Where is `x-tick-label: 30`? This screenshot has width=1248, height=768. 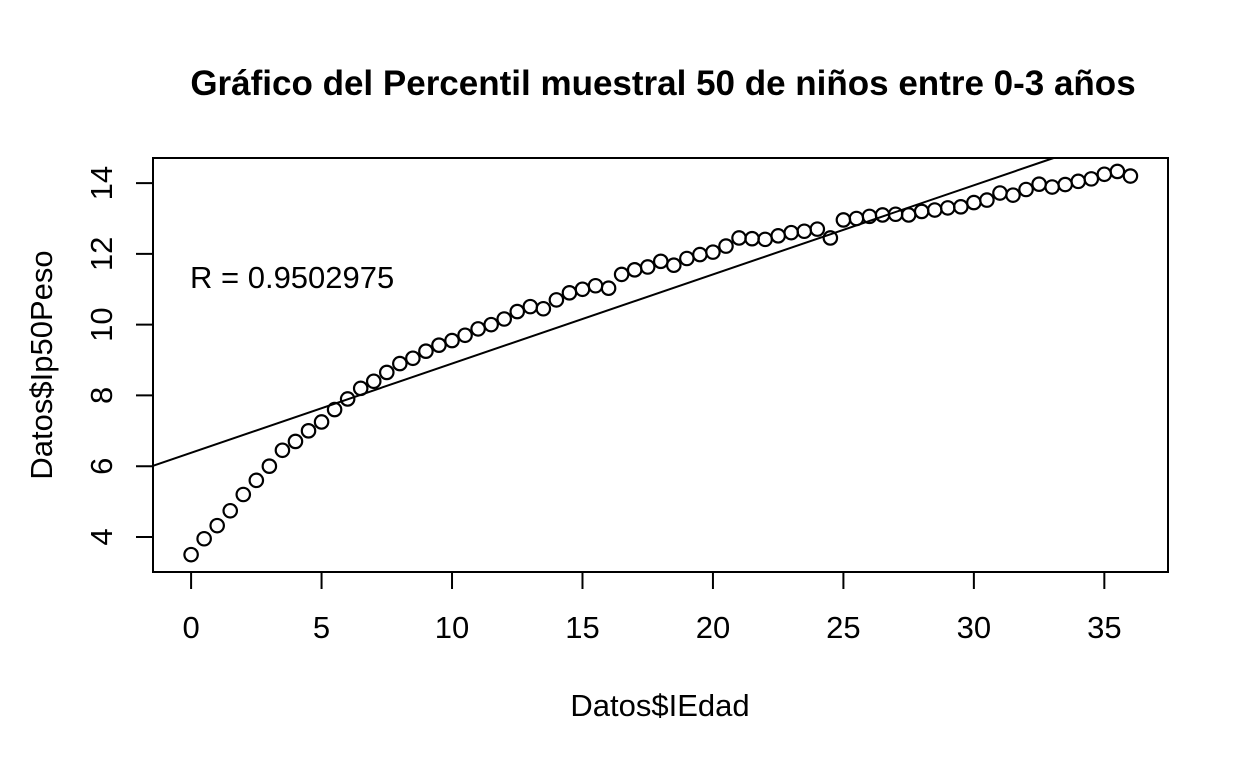
x-tick-label: 30 is located at coordinates (974, 627).